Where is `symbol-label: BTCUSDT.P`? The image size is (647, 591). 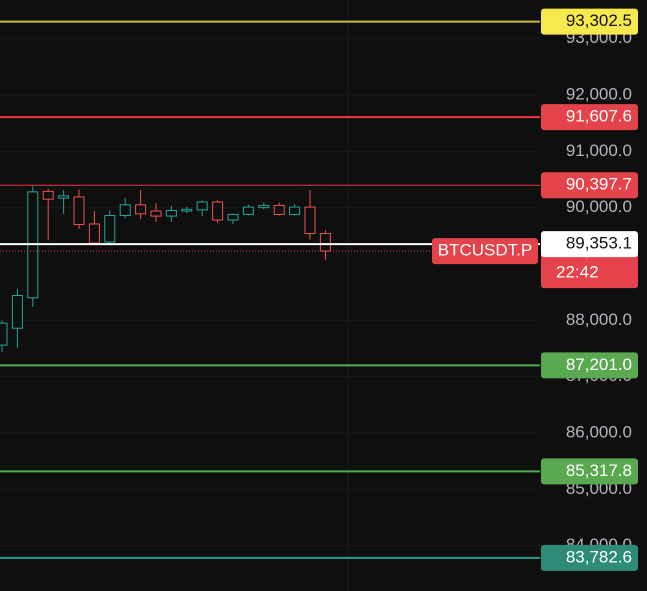
symbol-label: BTCUSDT.P is located at coordinates (485, 250).